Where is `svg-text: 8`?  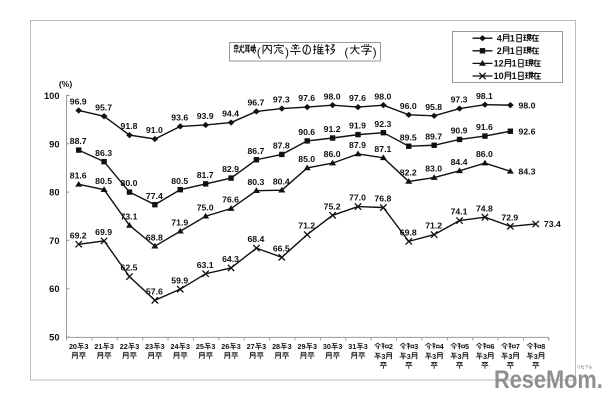 svg-text: 8 is located at coordinates (543, 346).